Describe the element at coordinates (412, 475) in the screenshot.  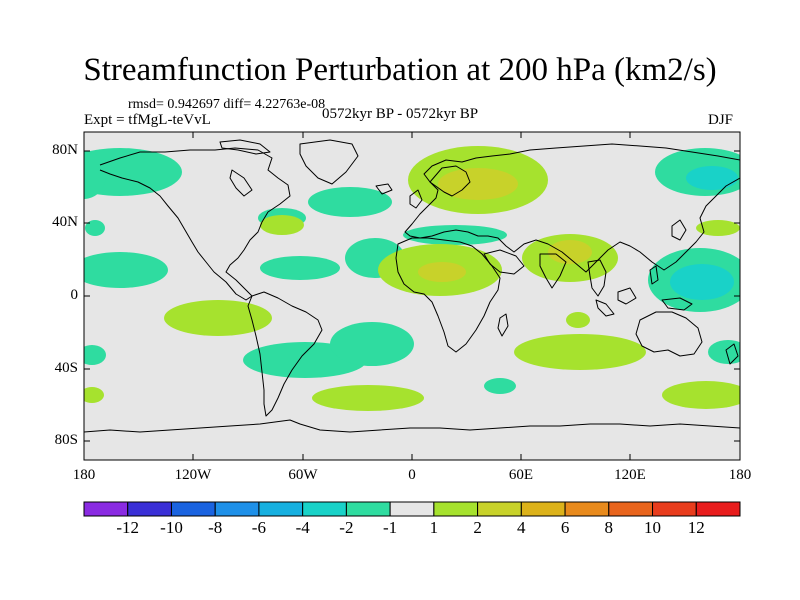
I see `x-tick-label: 0` at that location.